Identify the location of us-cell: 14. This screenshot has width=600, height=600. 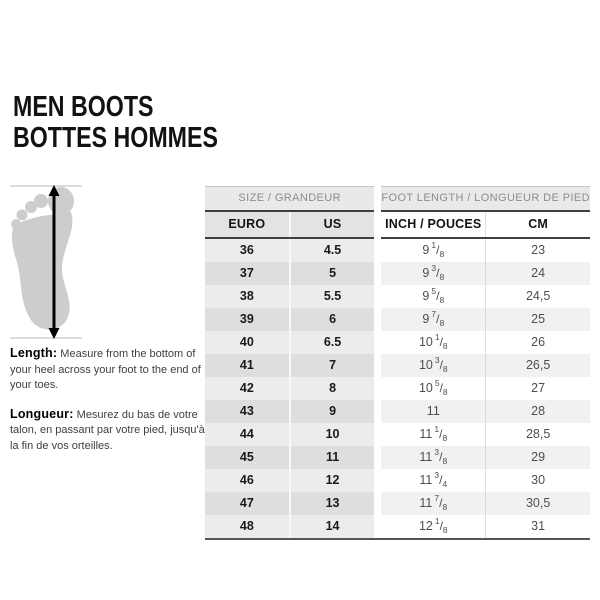
(332, 526).